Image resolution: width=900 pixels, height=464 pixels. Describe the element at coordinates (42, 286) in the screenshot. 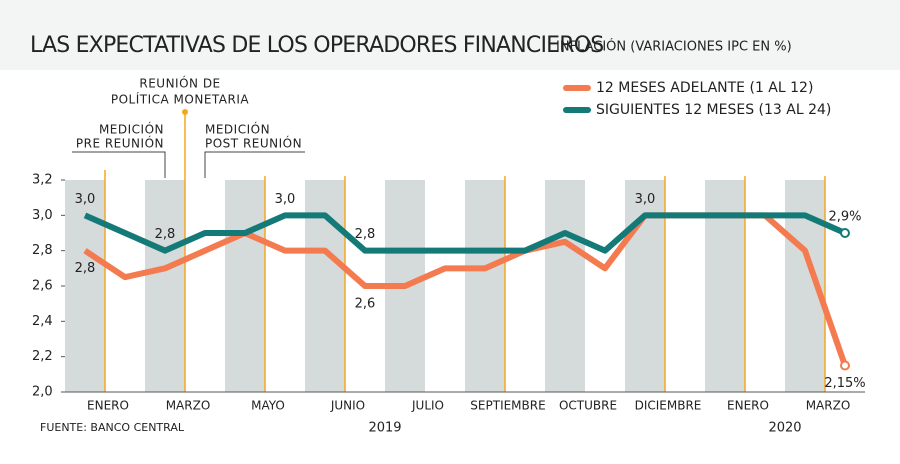

I see `y-tick-label: 2,6` at that location.